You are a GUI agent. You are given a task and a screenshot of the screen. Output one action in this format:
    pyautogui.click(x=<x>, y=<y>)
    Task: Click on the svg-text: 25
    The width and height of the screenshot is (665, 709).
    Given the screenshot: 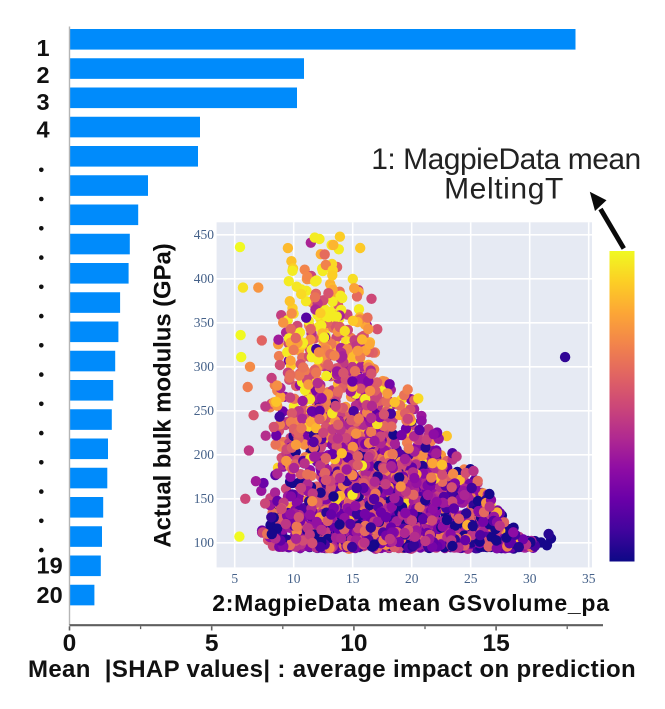 What is the action you would take?
    pyautogui.click(x=471, y=578)
    